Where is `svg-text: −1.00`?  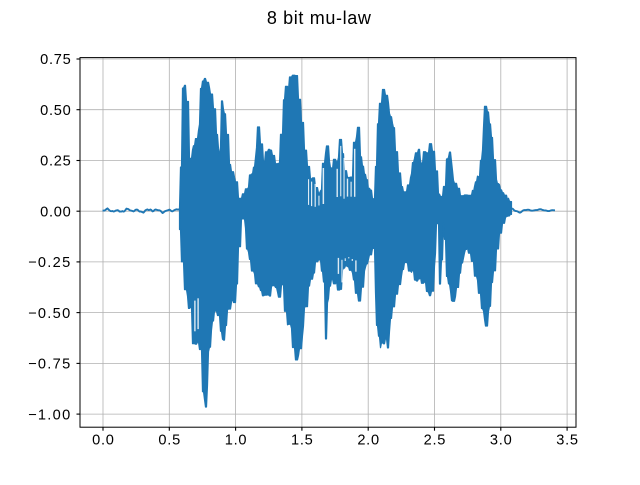
svg-text: −1.00 is located at coordinates (49, 415).